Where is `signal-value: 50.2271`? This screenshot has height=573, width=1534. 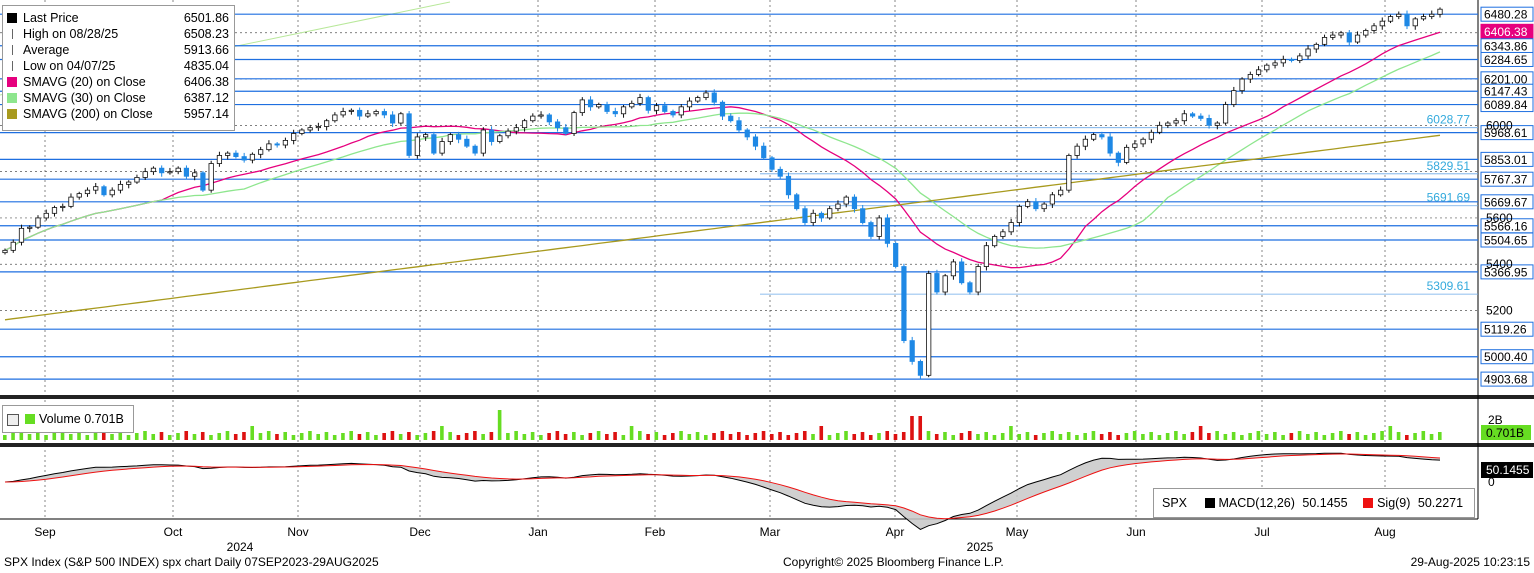 signal-value: 50.2271 is located at coordinates (1440, 503).